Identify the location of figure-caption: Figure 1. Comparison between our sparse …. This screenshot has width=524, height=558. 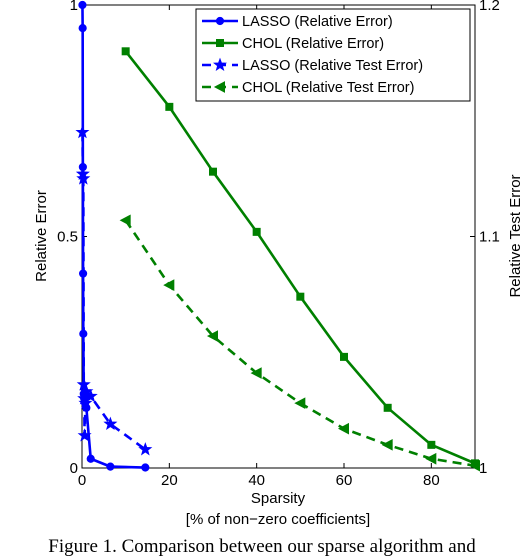
(262, 546).